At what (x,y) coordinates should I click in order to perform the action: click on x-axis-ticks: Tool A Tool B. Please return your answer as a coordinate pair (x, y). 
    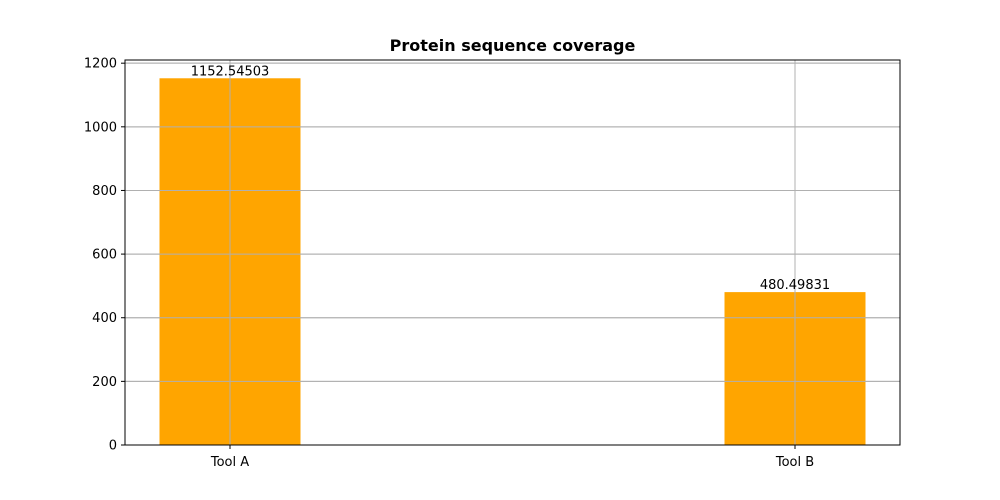
    Looking at the image, I should click on (512, 457).